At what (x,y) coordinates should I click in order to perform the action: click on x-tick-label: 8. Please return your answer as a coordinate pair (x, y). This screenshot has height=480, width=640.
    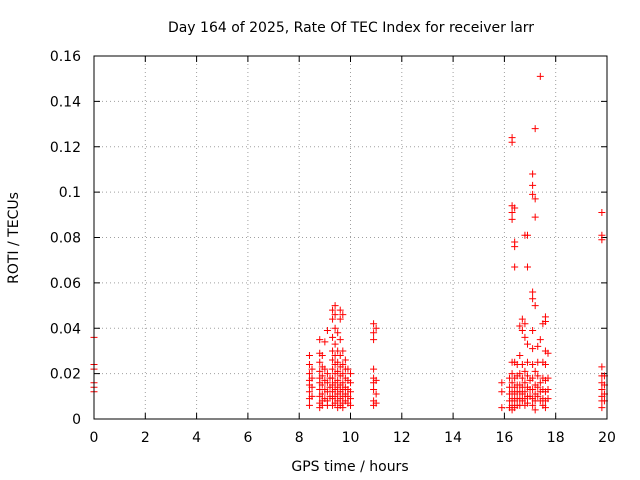
    Looking at the image, I should click on (299, 438).